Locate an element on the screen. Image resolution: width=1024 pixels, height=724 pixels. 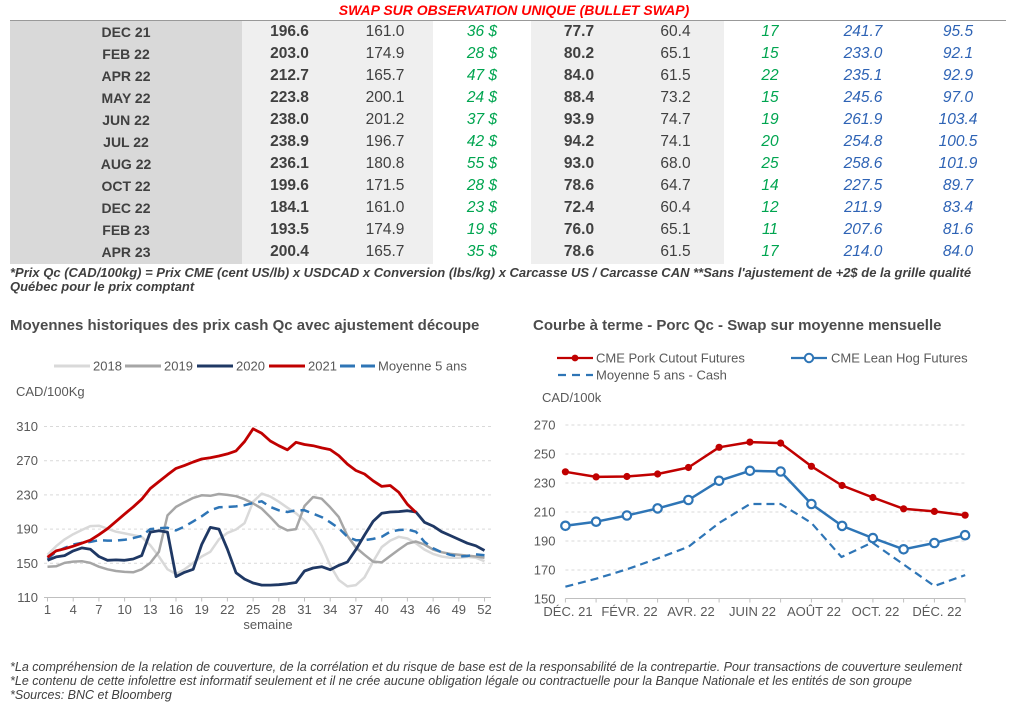
svg-text: JUIN 22 is located at coordinates (752, 611).